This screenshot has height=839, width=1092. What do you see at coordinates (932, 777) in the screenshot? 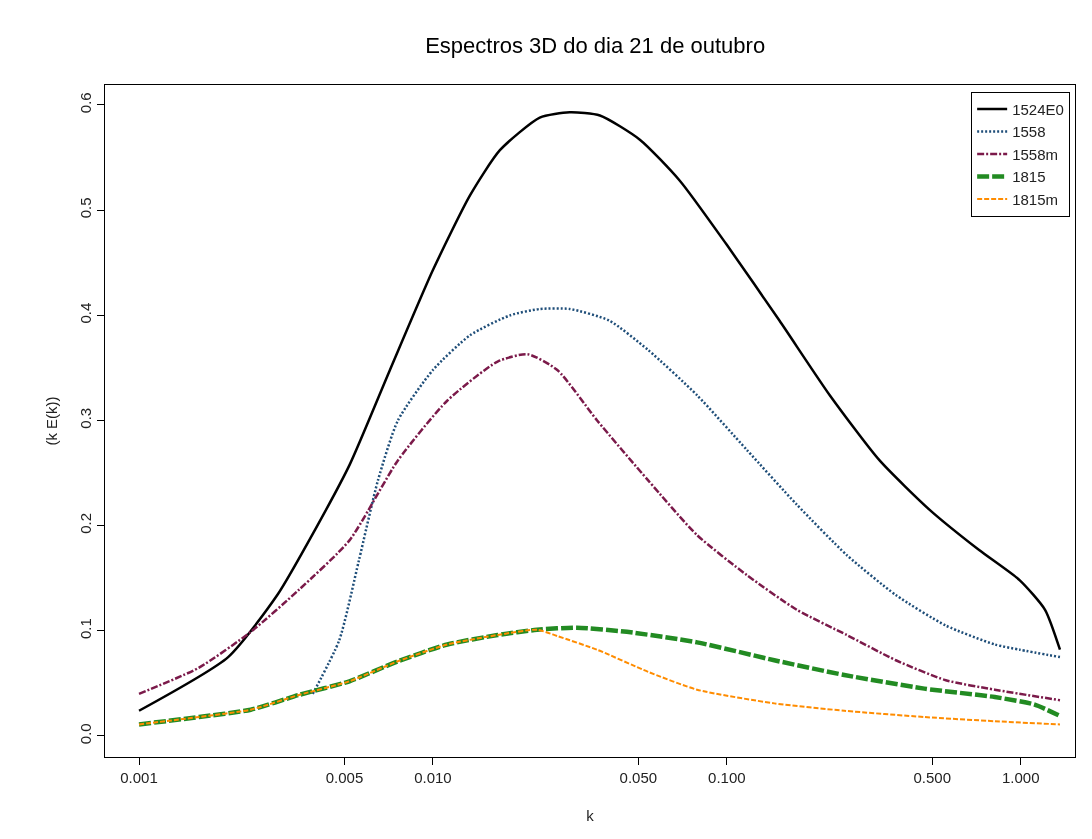
I see `x-tick-label: 0.500` at bounding box center [932, 777].